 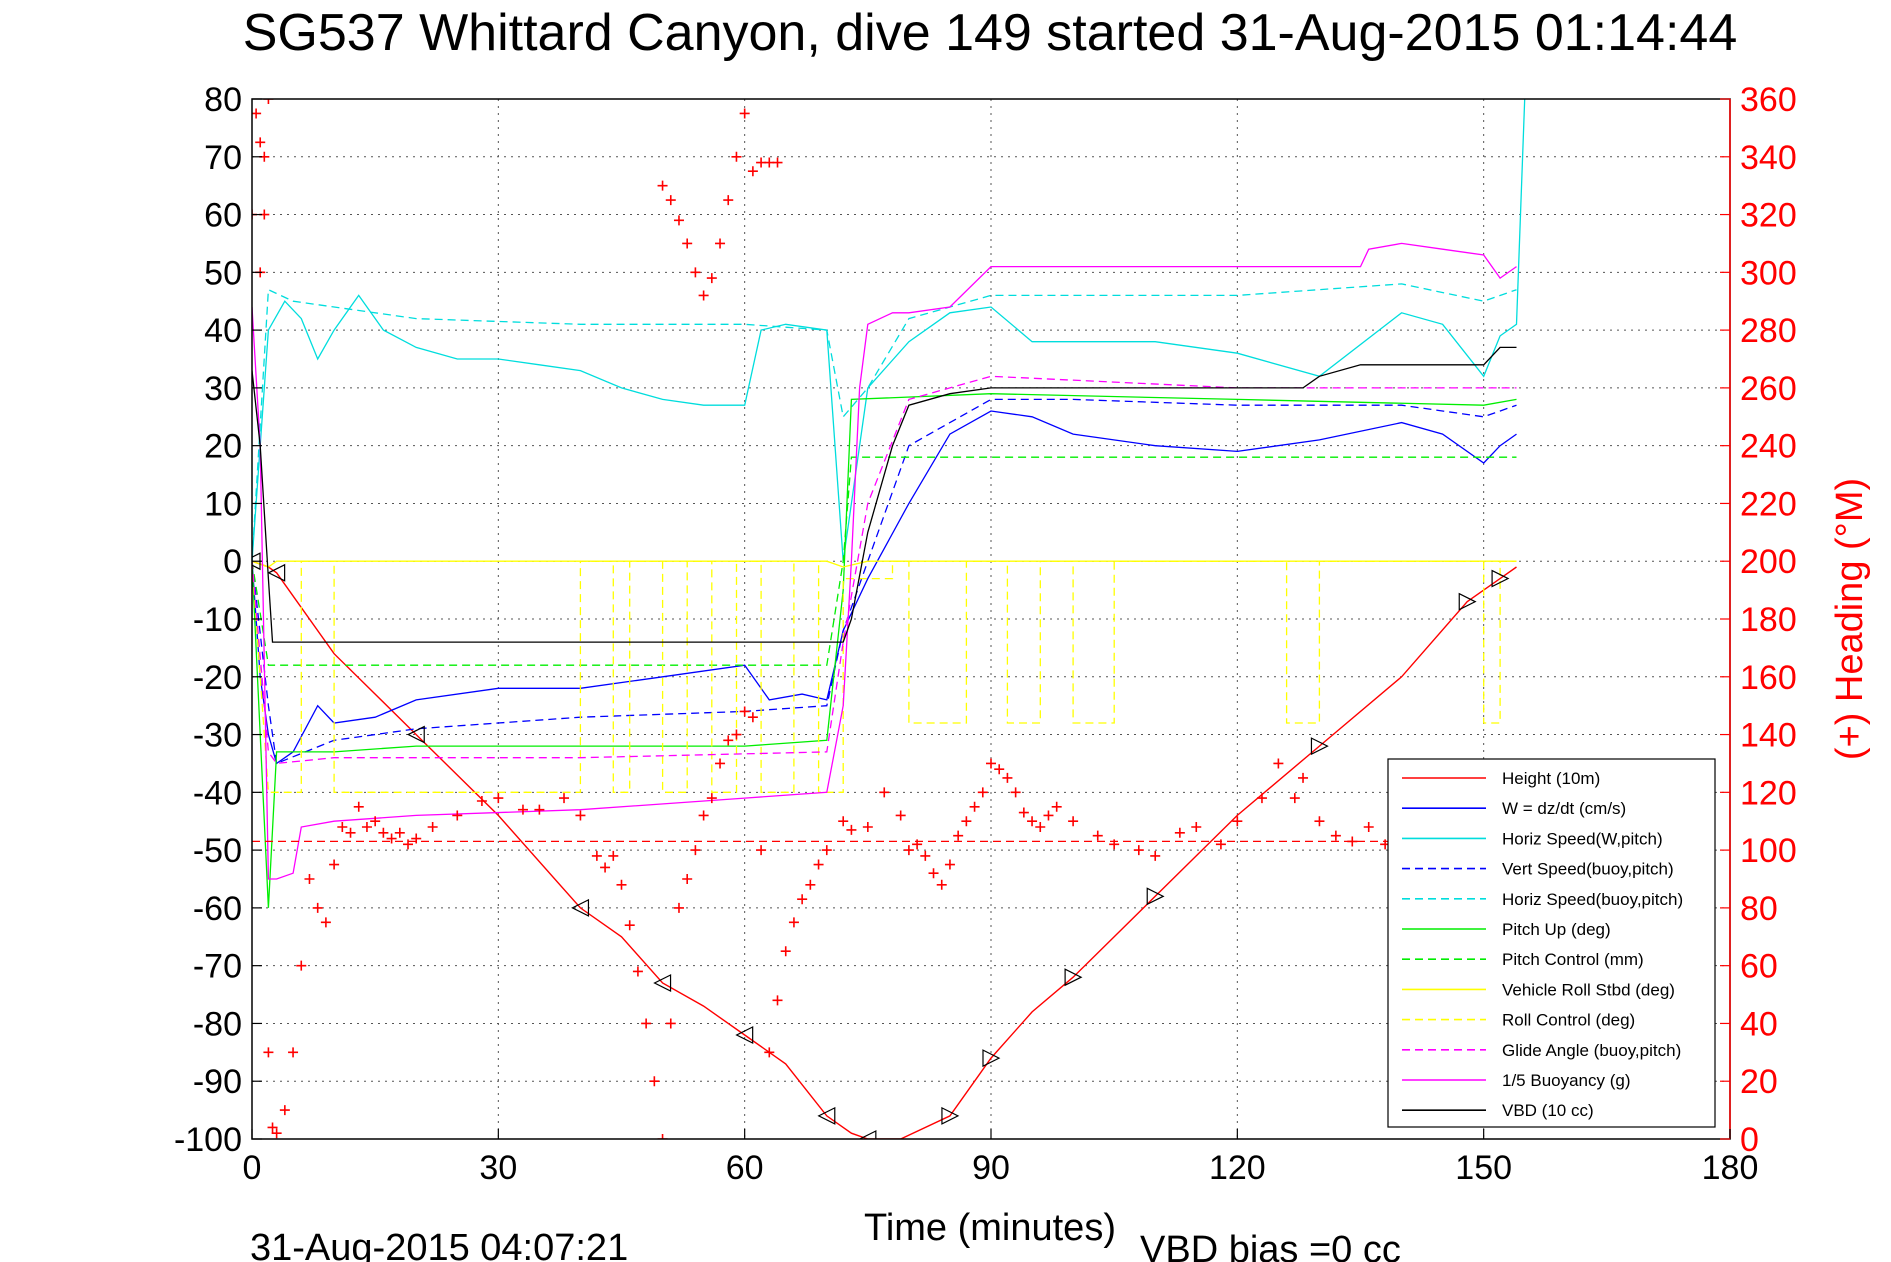 I want to click on series-line-vehicle-roll-stbd-deg, so click(x=884, y=564).